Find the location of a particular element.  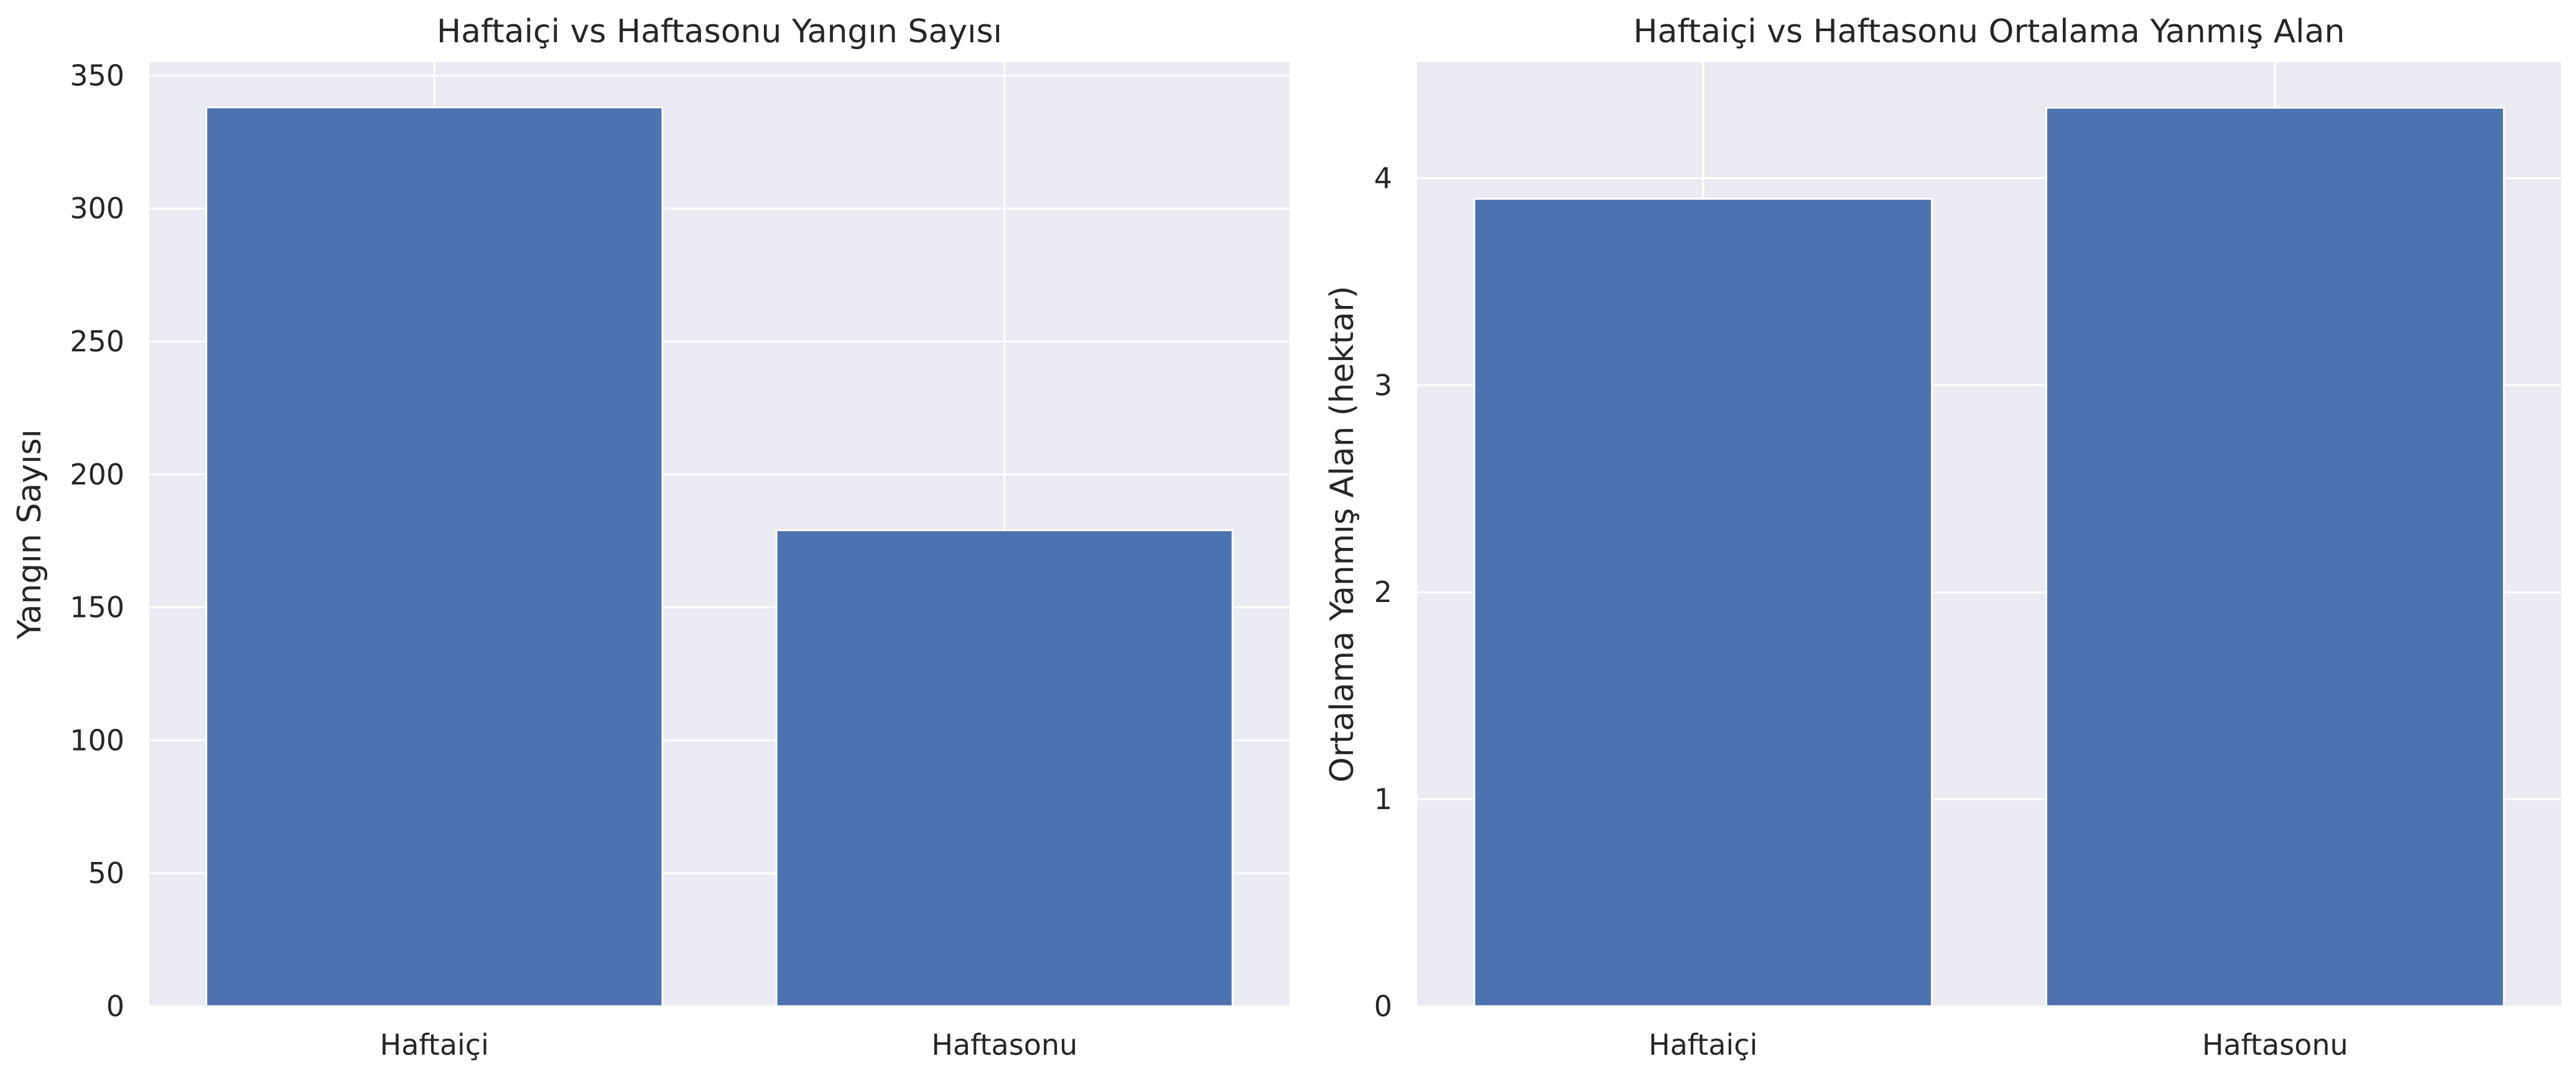

y-tick-label: 150 is located at coordinates (97, 607).